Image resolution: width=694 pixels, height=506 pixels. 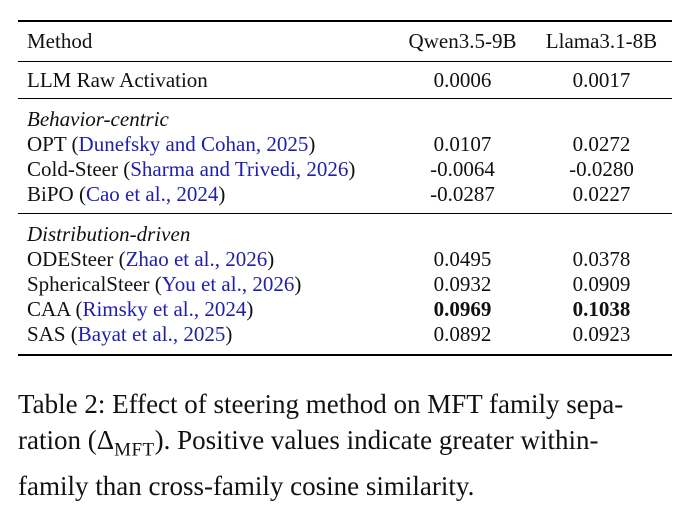 I want to click on table-row-method: SphericalSteer (You et al., 2026), so click(x=164, y=284).